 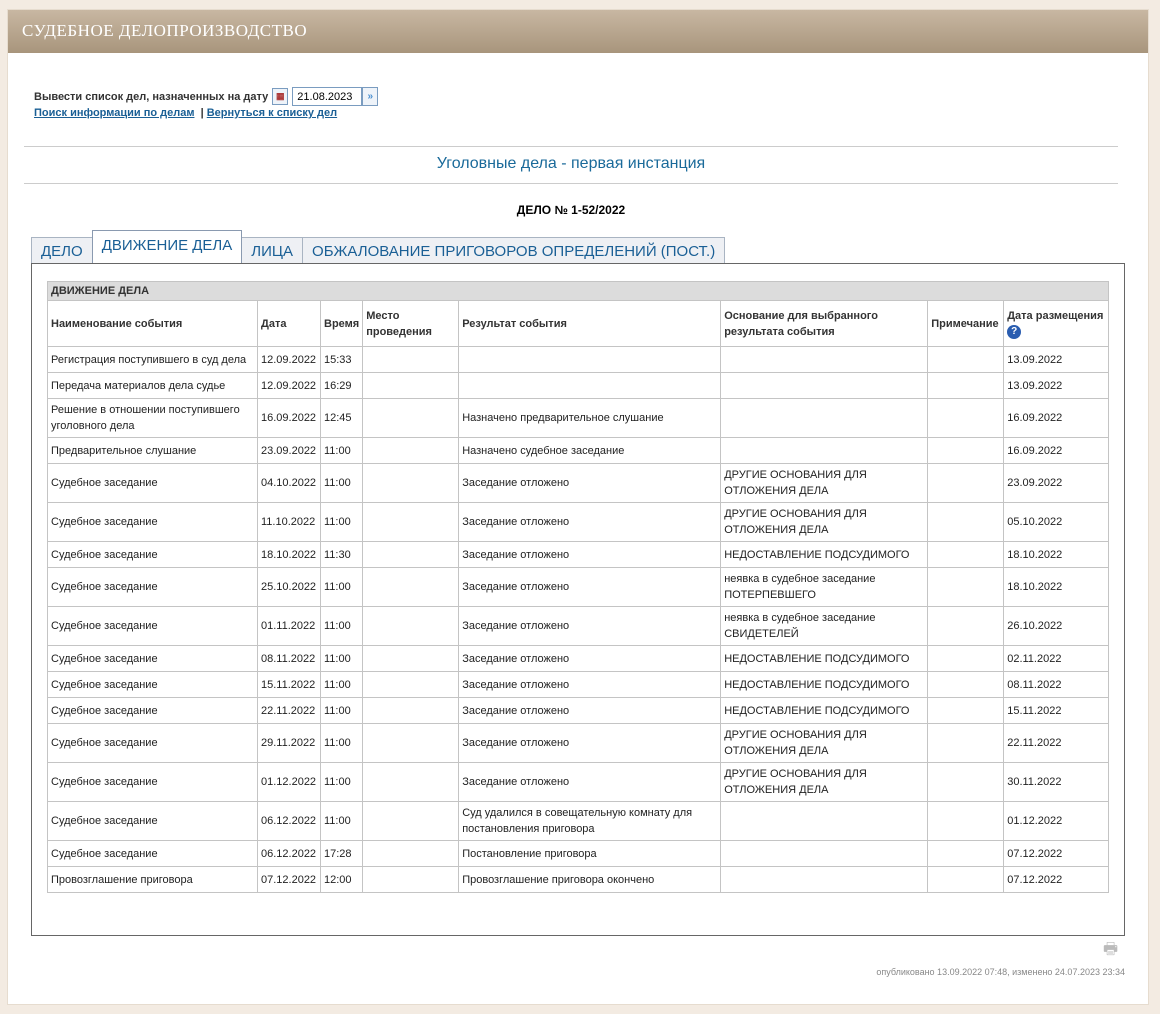 I want to click on cell-basis: неявка в судебное заседание ПОТЕРПЕВШЕГО, so click(x=824, y=587).